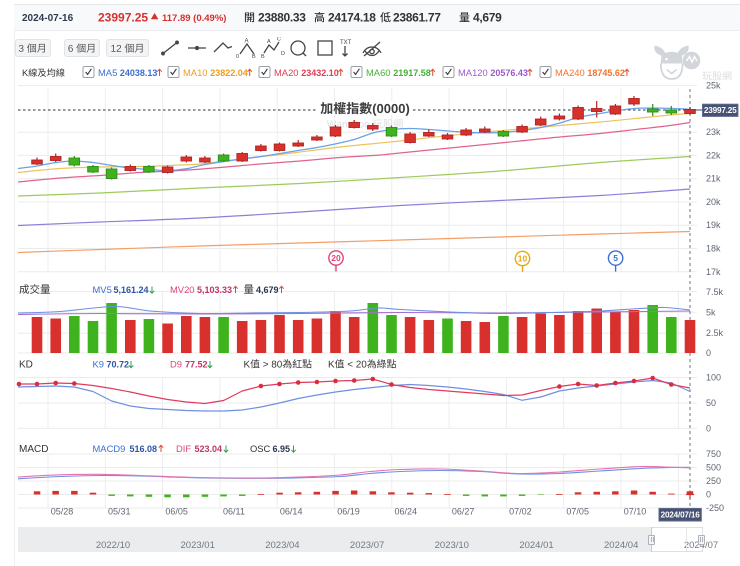 This screenshot has width=740, height=566. Describe the element at coordinates (711, 312) in the screenshot. I see `svg-text: 5k` at that location.